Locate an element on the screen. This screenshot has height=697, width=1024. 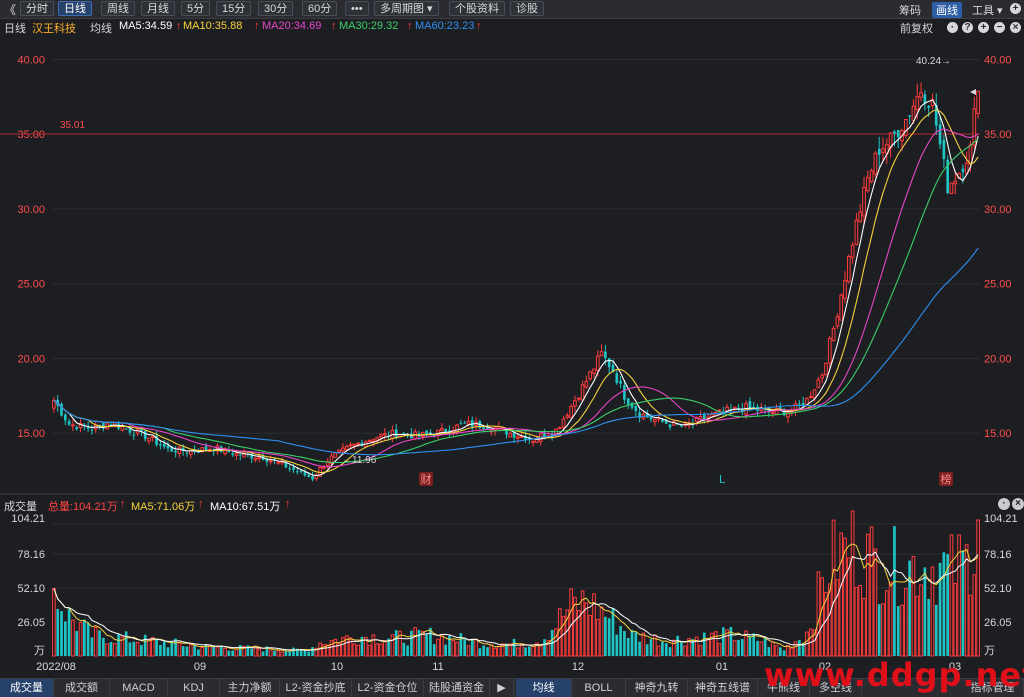
more-periods-button: ••• is located at coordinates (357, 8).